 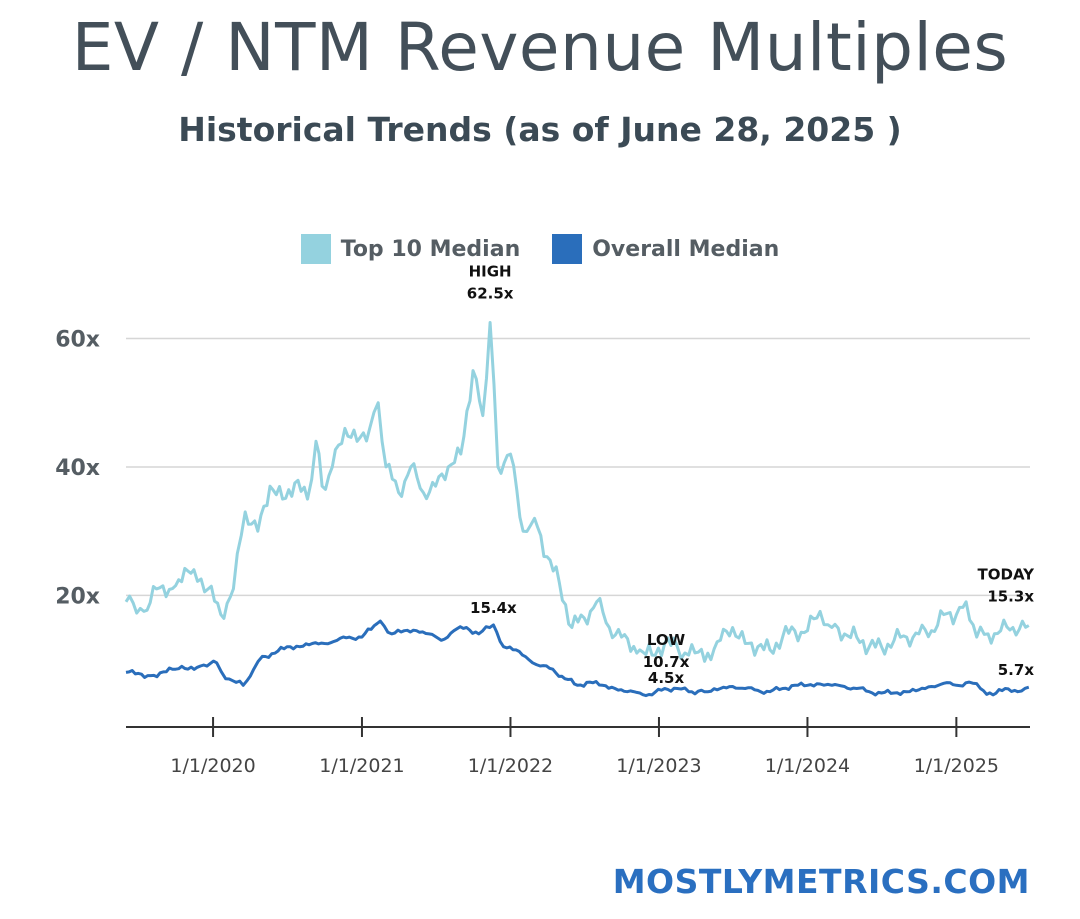 I want to click on x-tick-label: 1/1/2024, so click(x=807, y=766).